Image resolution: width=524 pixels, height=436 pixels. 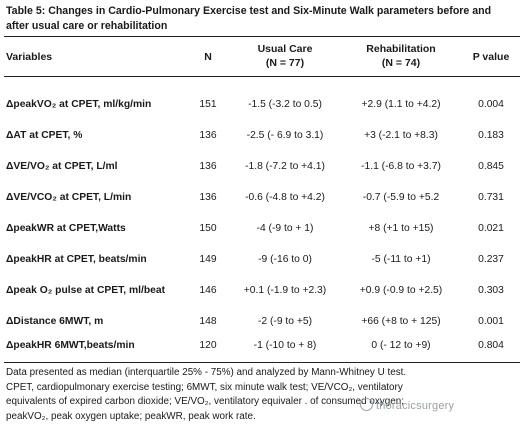 What do you see at coordinates (62, 166) in the screenshot?
I see `cell-variable: ΔVE/VO₂ at CPET, L/ml` at bounding box center [62, 166].